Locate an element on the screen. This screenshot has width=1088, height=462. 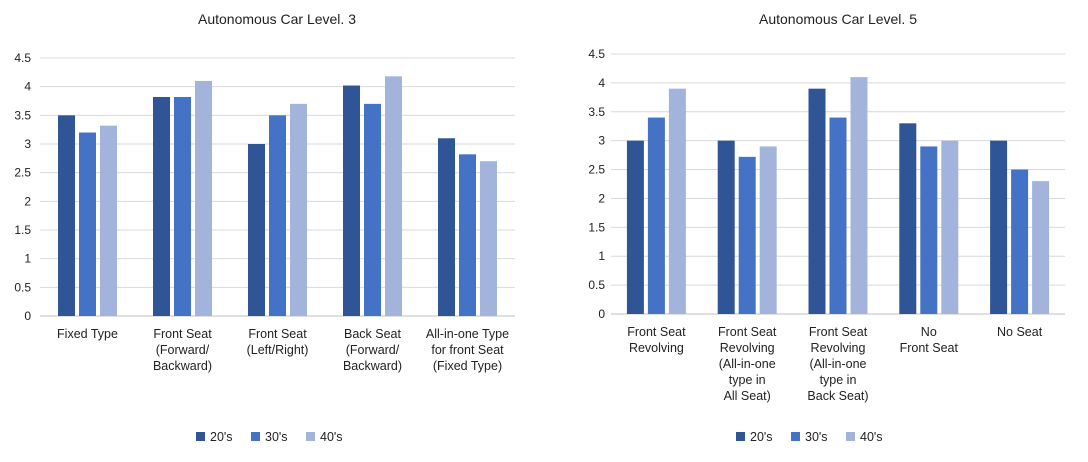
chart-1-category-label-line: (Fixed Type) is located at coordinates (467, 366).